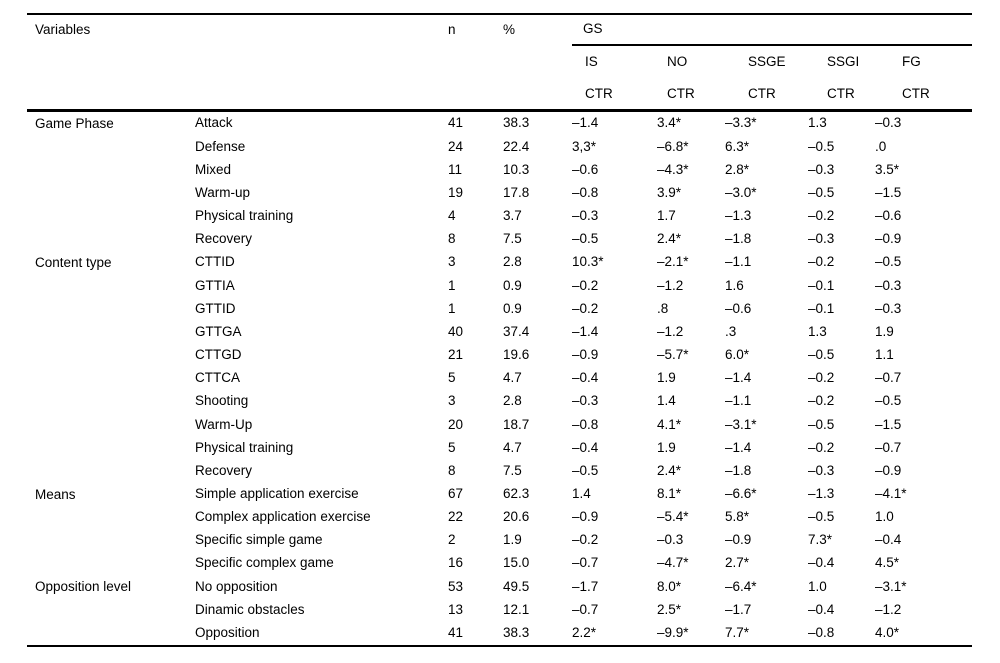  What do you see at coordinates (673, 169) in the screenshot?
I see `ctr-cell-no: –4.3*` at bounding box center [673, 169].